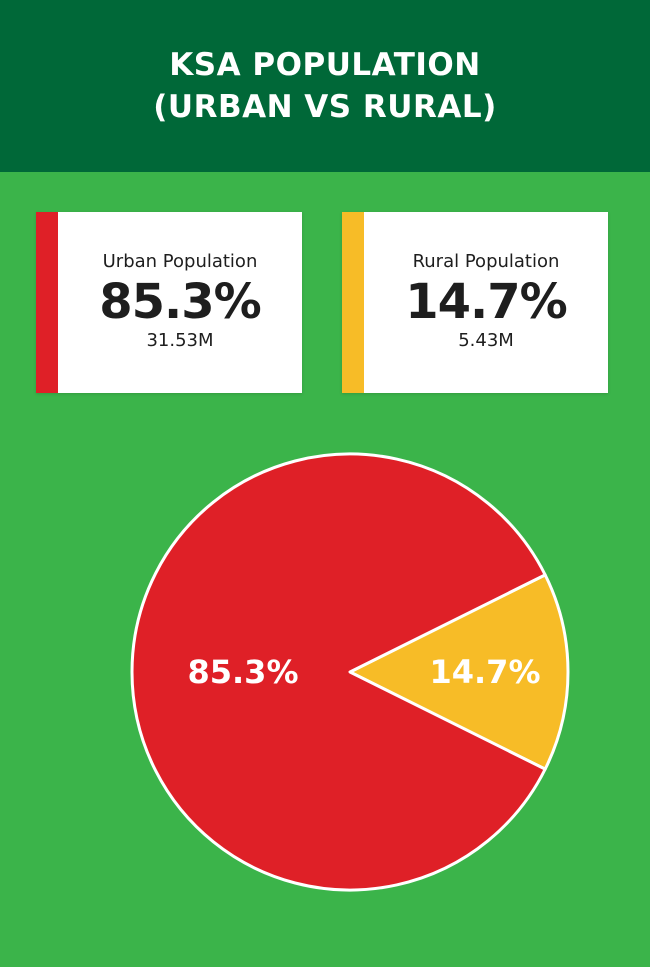 The image size is (650, 967). I want to click on urban-card-percent: 85.3%, so click(180, 301).